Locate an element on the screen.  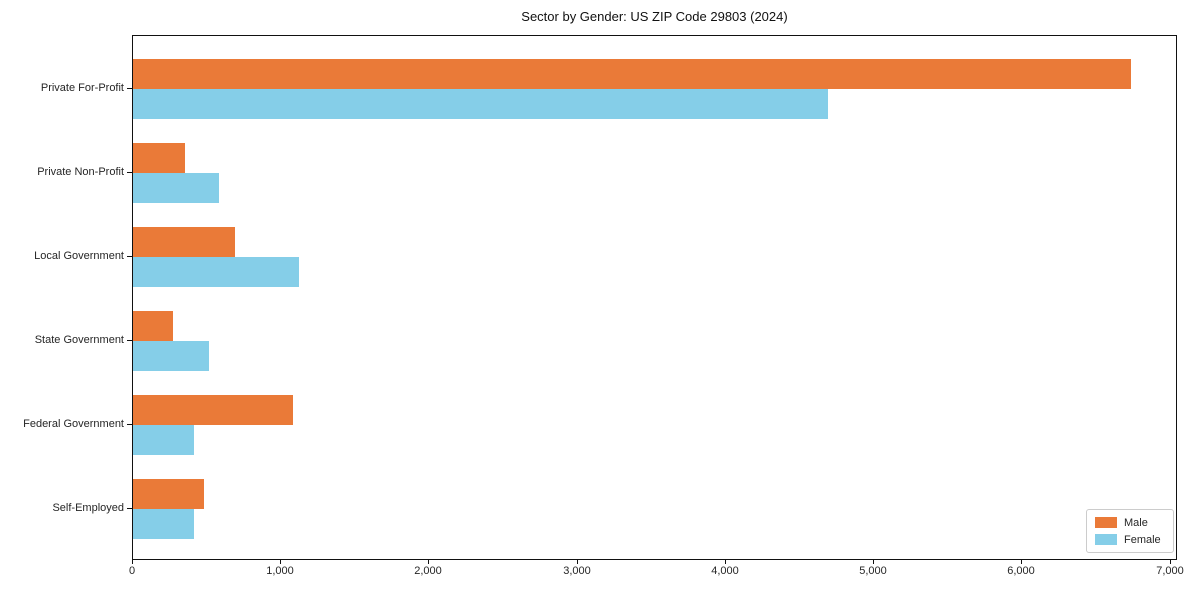
bar-female-self-employed is located at coordinates (163, 524).